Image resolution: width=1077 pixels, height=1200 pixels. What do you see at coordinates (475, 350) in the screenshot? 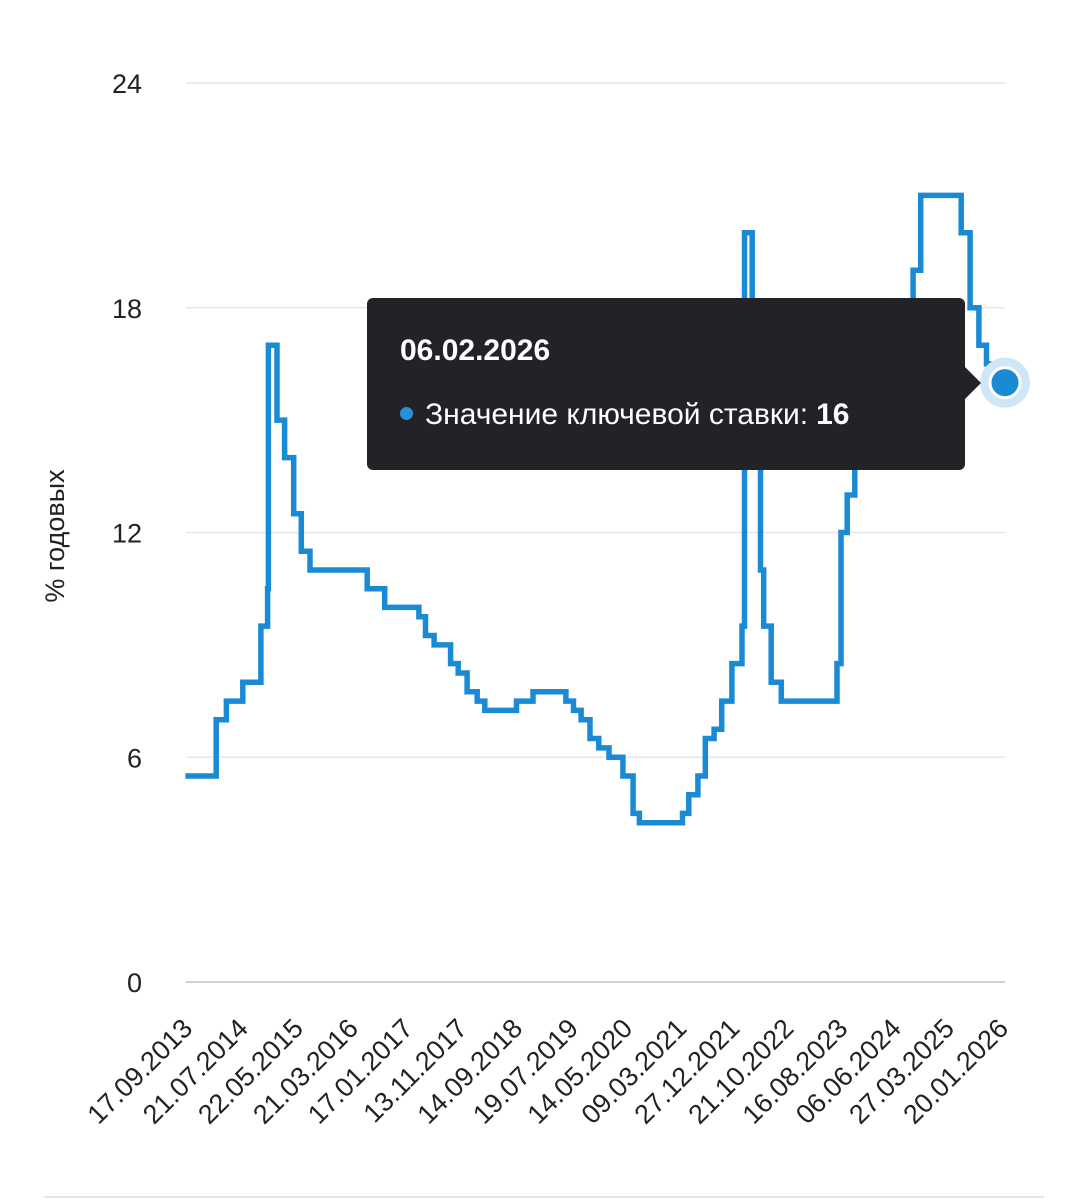
I see `tooltip-date: 06.02.2026` at bounding box center [475, 350].